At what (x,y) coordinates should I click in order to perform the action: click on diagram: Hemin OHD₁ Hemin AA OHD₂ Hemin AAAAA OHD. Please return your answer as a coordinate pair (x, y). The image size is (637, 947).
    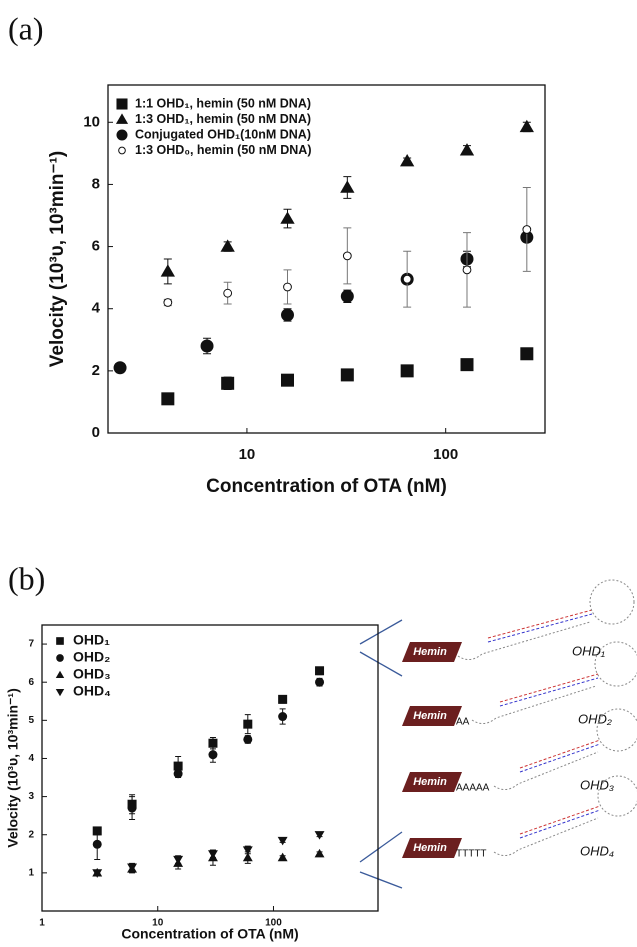
    Looking at the image, I should click on (519, 719).